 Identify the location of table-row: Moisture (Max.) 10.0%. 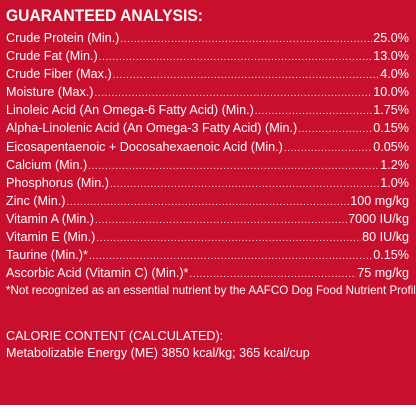
(207, 92).